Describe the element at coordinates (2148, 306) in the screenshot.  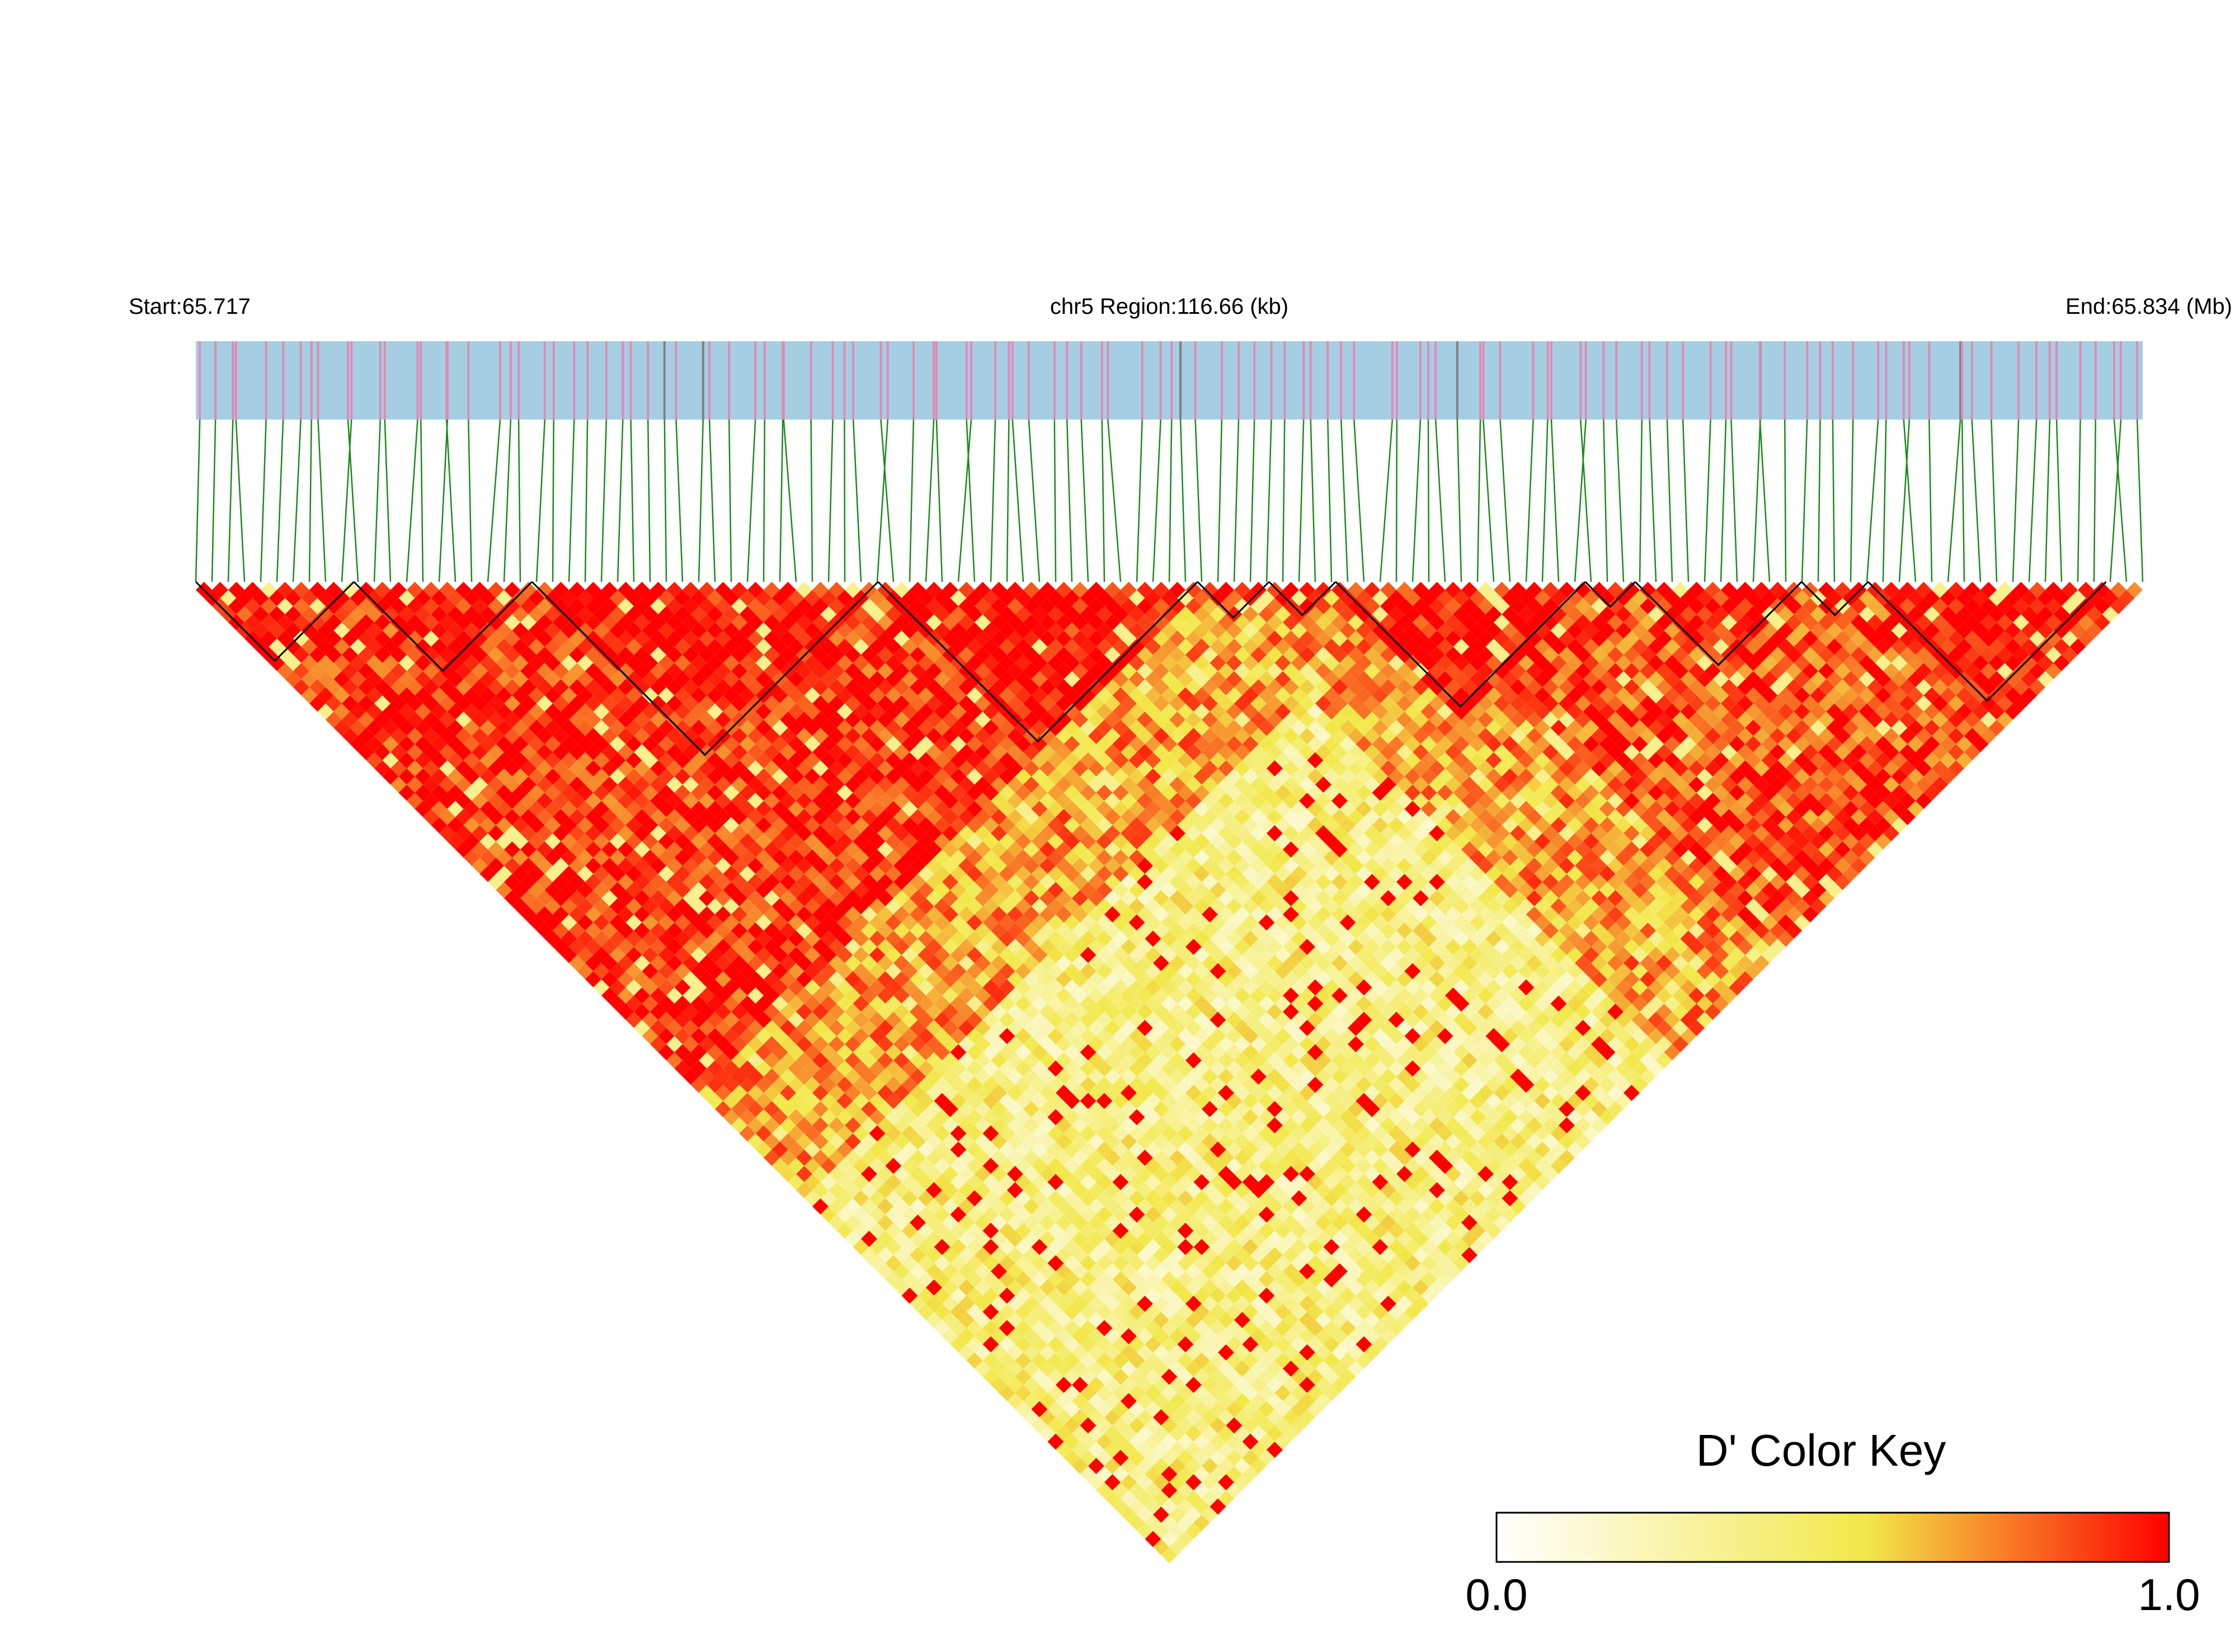
I see `end-label: End:65.834 (Mb)` at that location.